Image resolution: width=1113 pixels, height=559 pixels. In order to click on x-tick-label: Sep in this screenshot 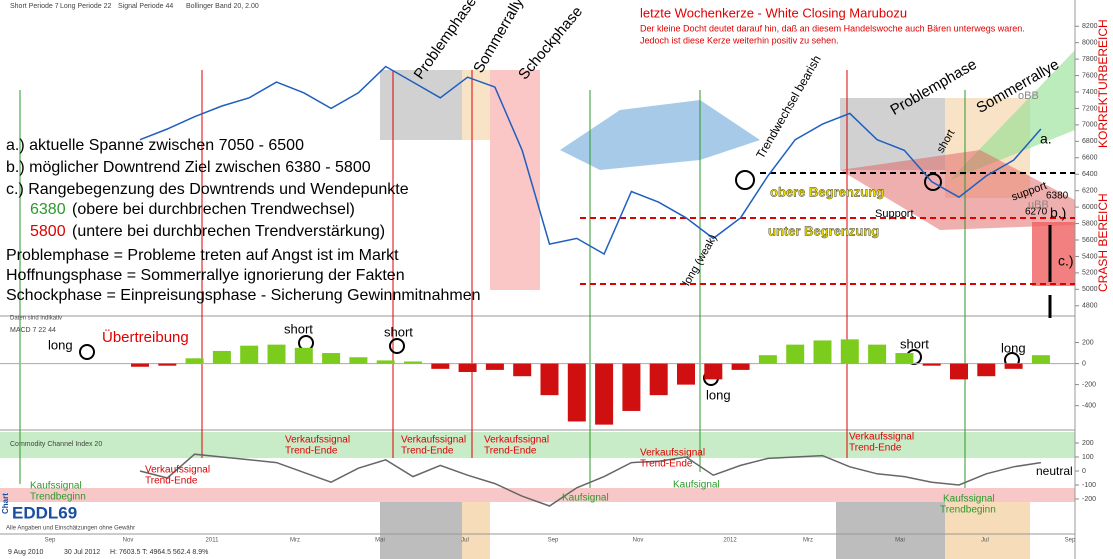, I will do `click(1070, 541)`.